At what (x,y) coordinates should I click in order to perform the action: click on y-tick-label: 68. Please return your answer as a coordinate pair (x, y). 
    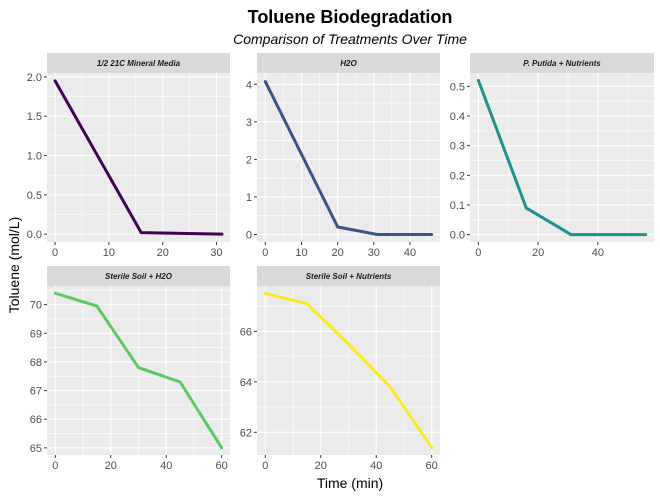
    Looking at the image, I should click on (36, 363).